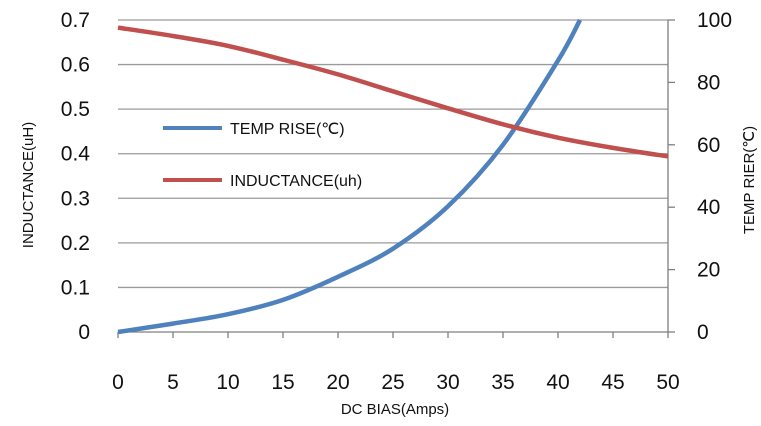 The image size is (761, 426). Describe the element at coordinates (708, 207) in the screenshot. I see `y-right-tick-label-2: 40` at that location.